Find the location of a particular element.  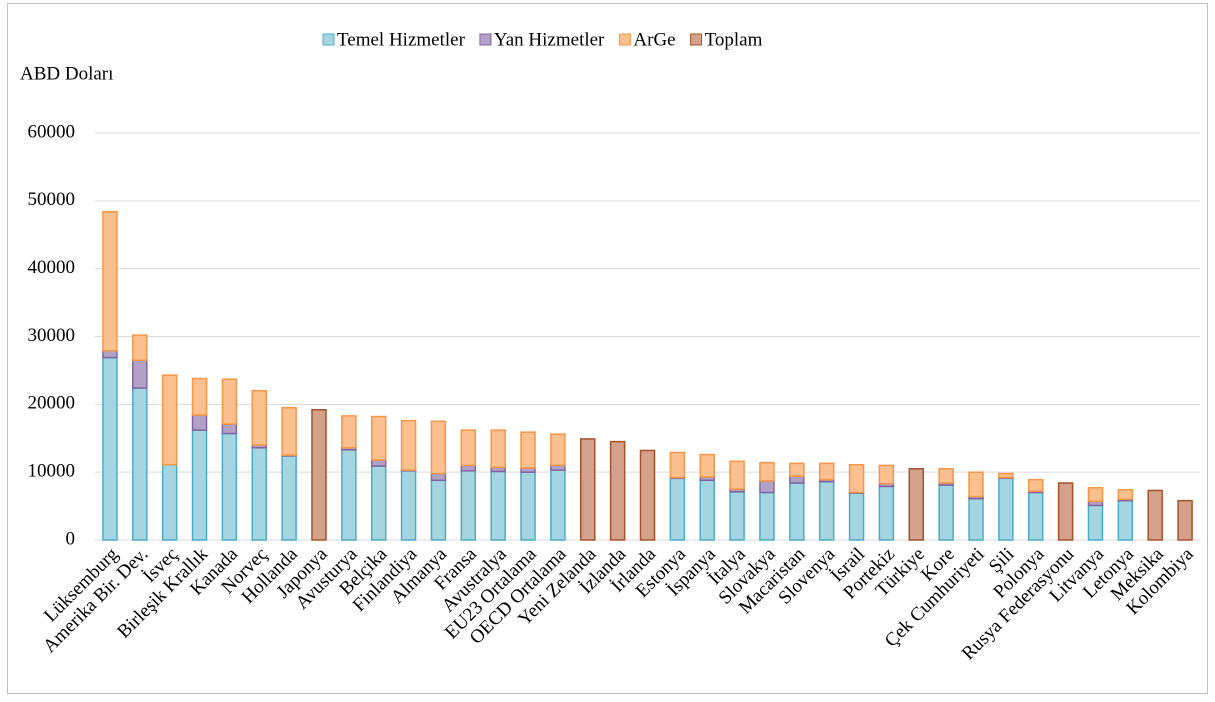

y-tick-label: 0 is located at coordinates (71, 538).